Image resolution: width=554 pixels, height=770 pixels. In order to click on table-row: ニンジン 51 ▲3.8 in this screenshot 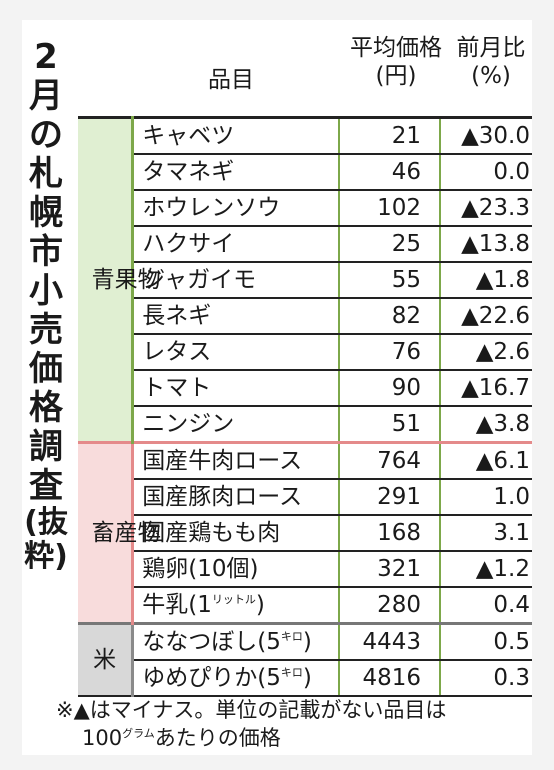, I will do `click(305, 425)`.